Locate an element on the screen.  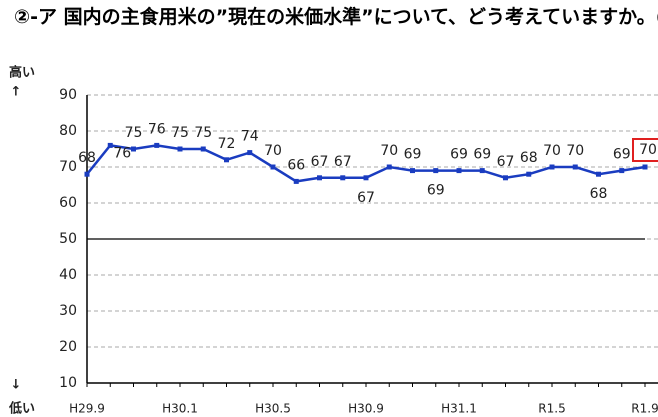
highlight-box is located at coordinates (645, 150).